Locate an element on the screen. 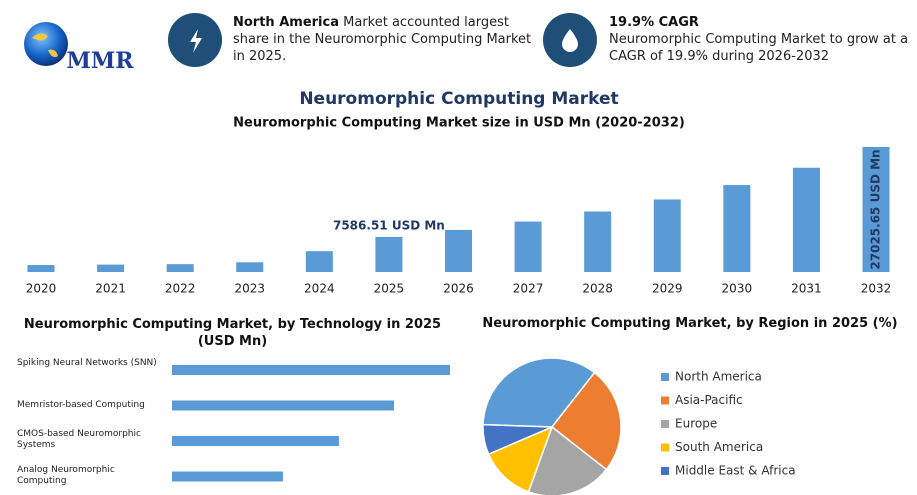 This screenshot has width=917, height=495. x-tick-label: 2026 is located at coordinates (458, 289).